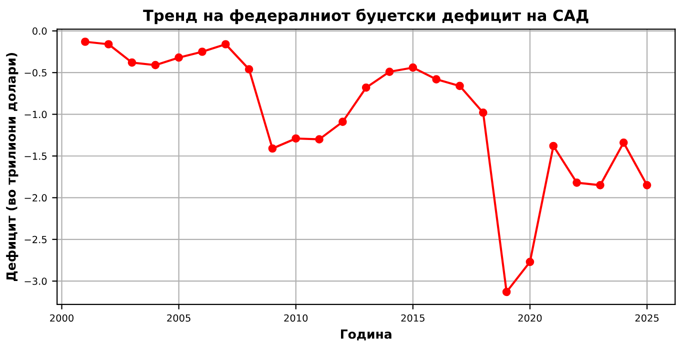  Describe the element at coordinates (12, 167) in the screenshot. I see `y-axis-title: Дефицит (во трилиони долари)` at that location.